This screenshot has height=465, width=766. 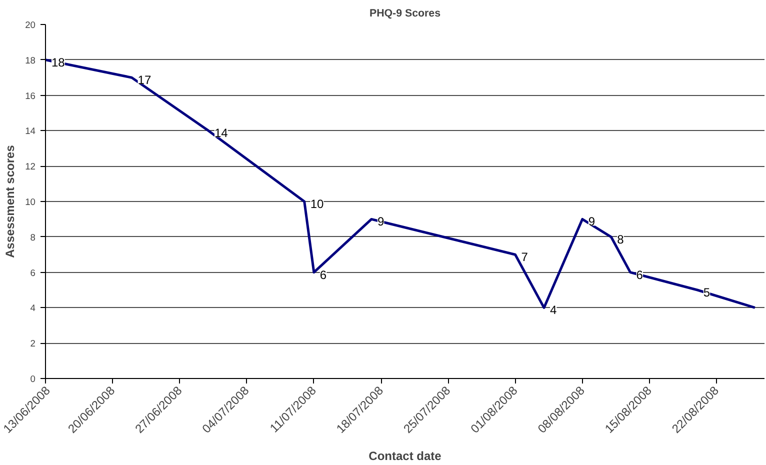 I want to click on y-tick-label: 14, so click(x=30, y=131).